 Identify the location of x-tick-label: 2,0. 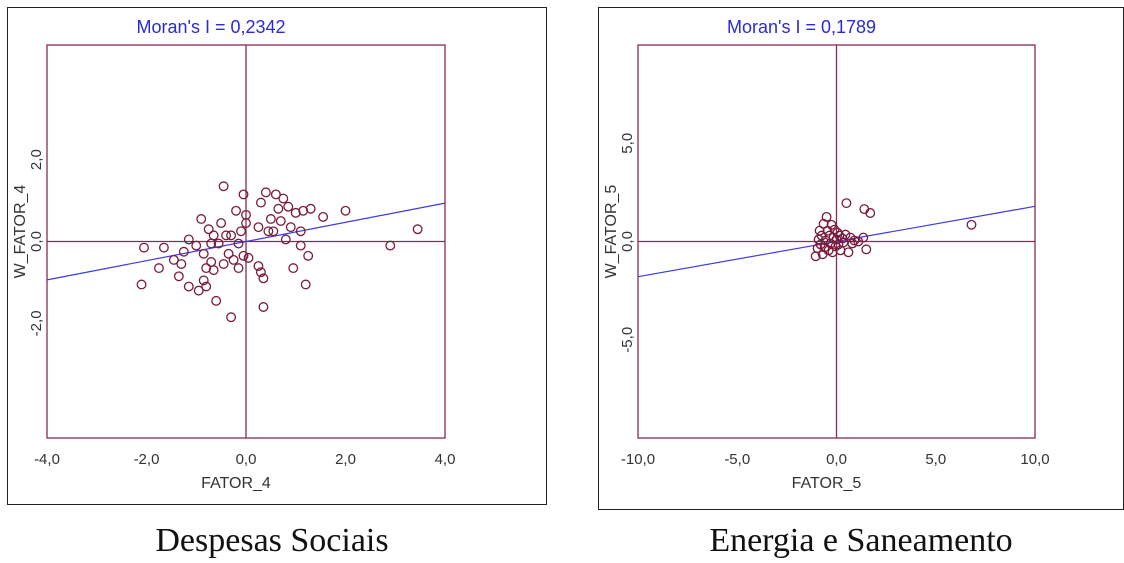
(345, 459).